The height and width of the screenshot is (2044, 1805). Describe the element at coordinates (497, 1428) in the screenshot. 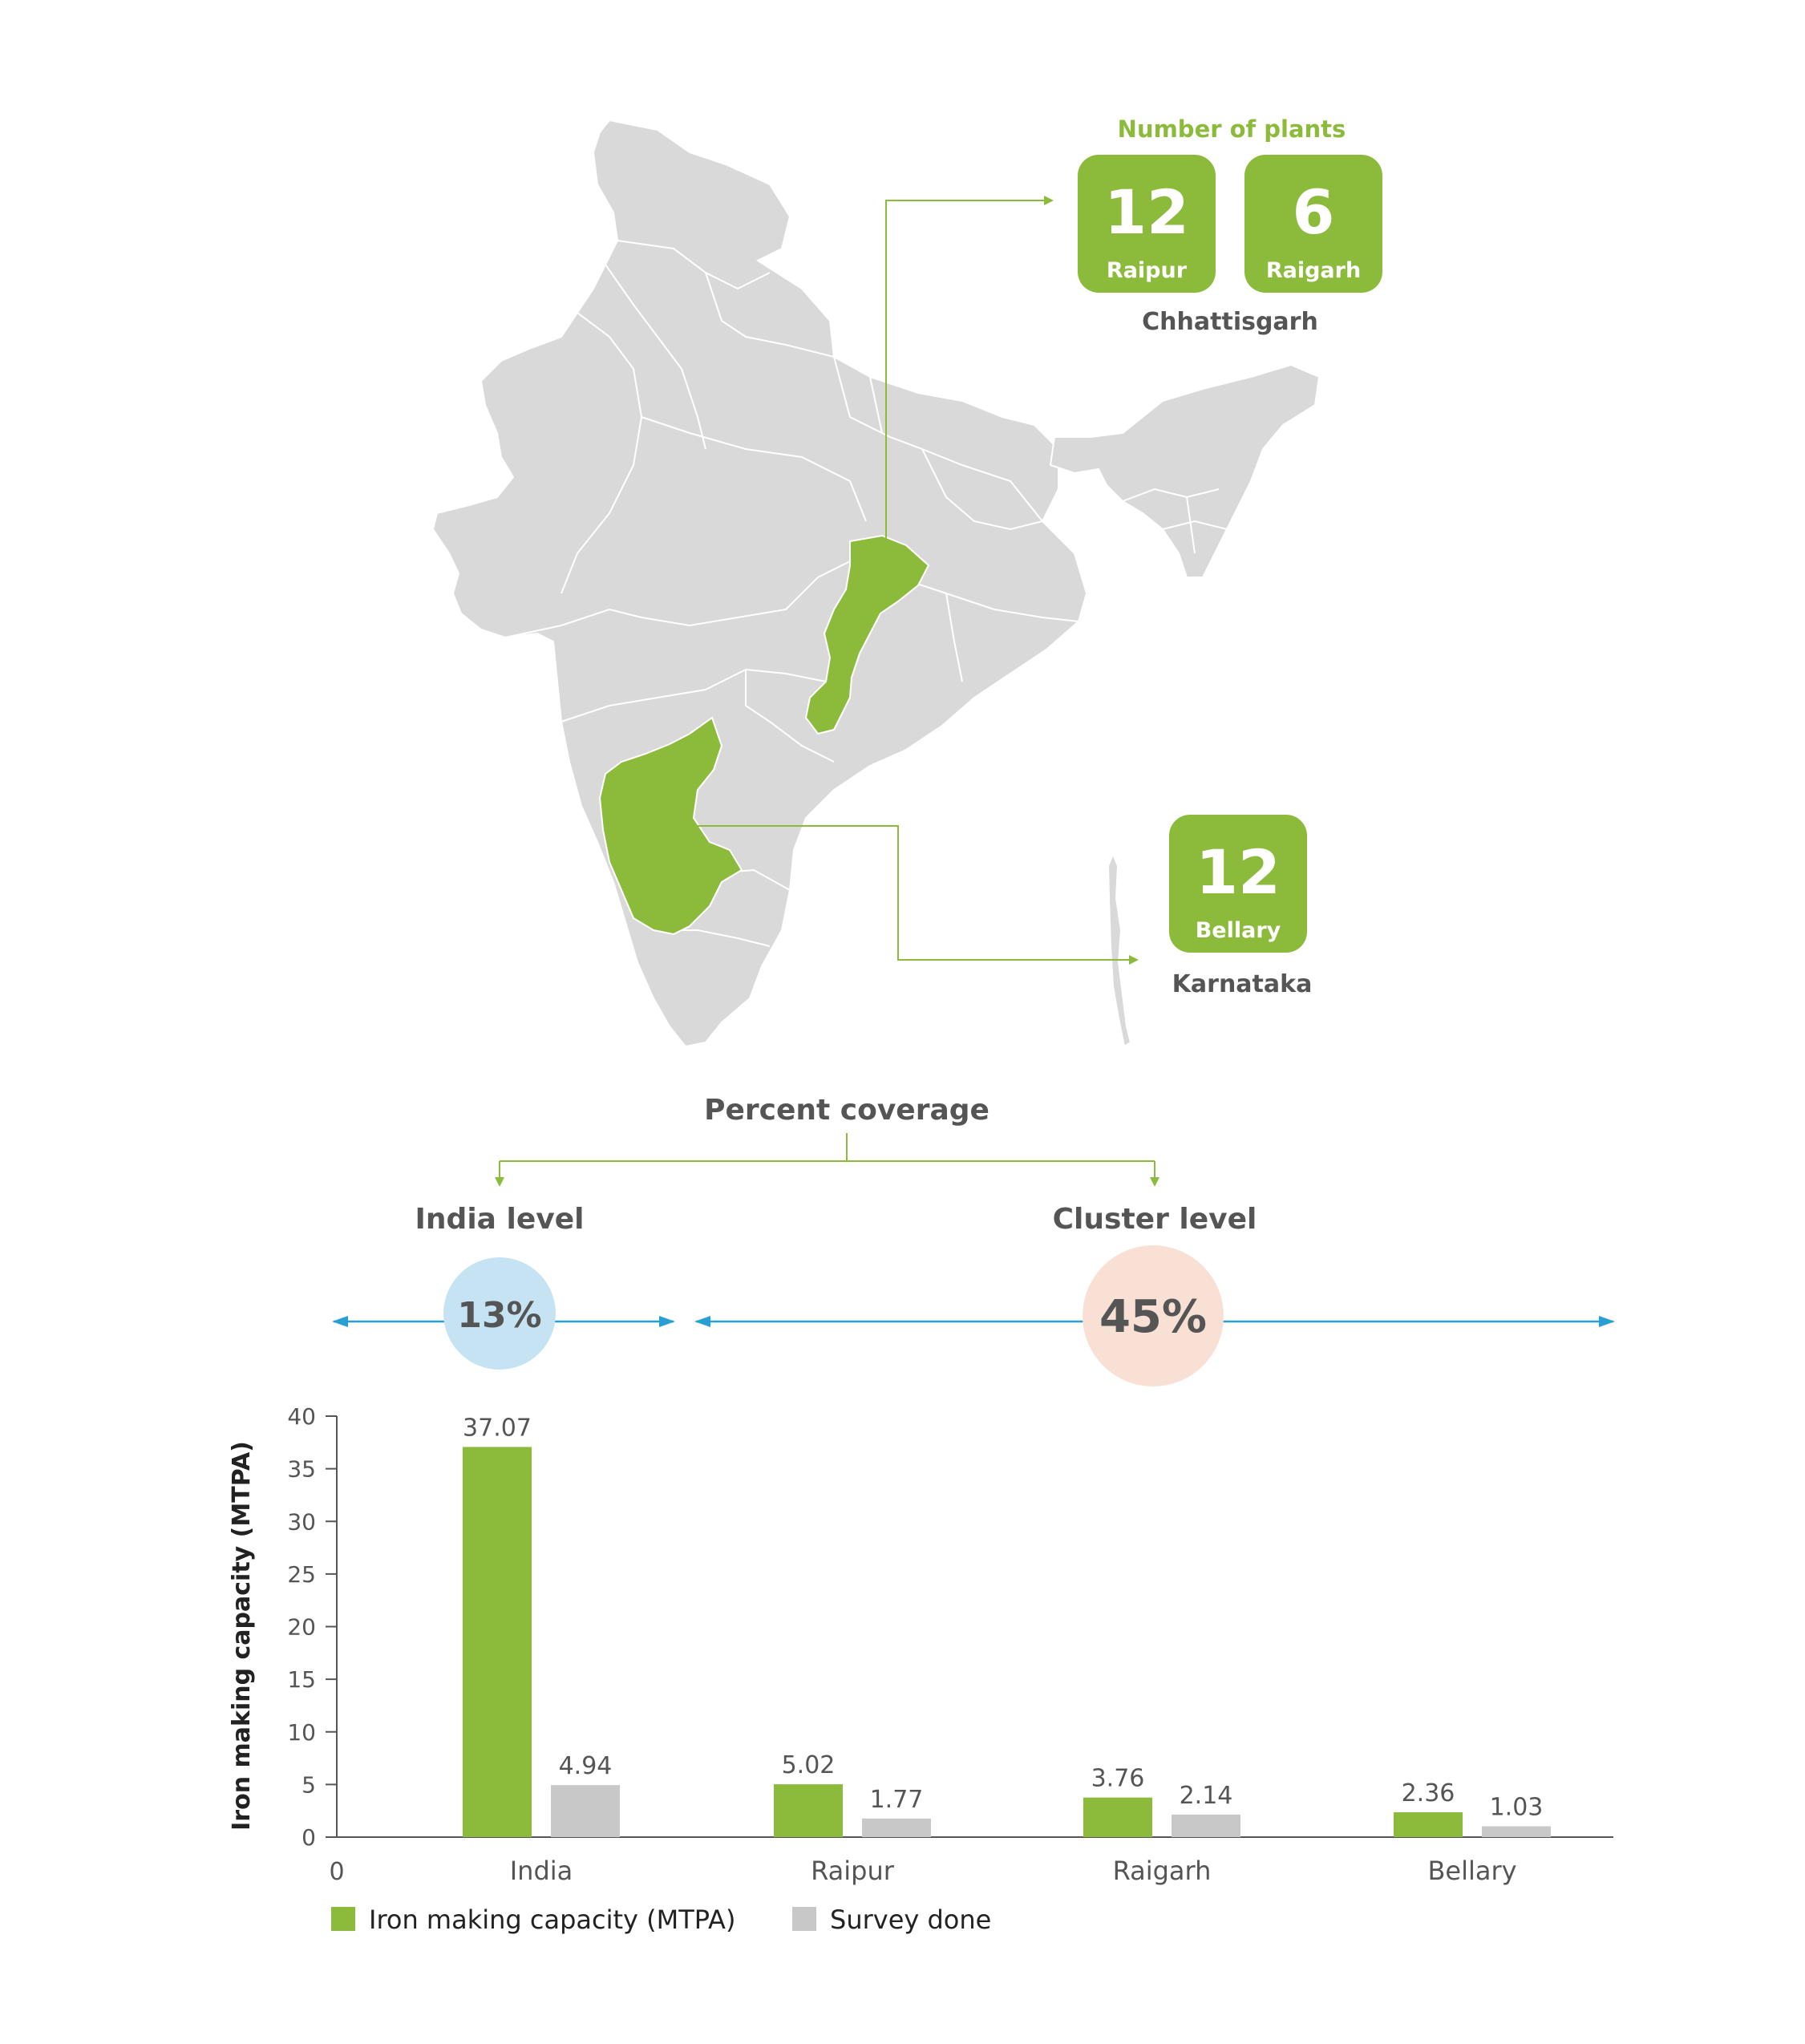

I see `capacity-value-label: 37.07` at that location.